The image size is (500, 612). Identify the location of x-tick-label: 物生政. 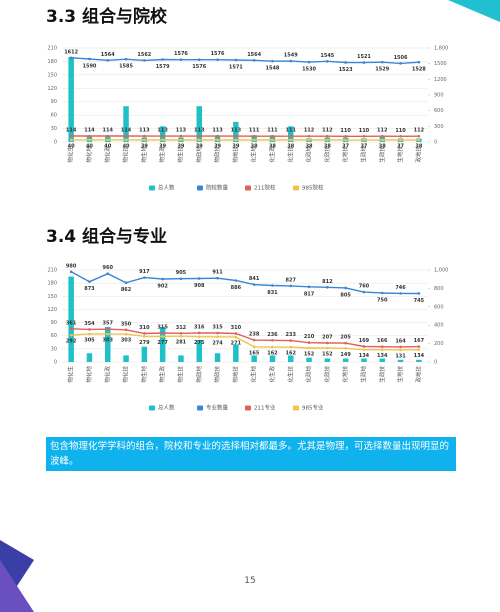
(162, 154).